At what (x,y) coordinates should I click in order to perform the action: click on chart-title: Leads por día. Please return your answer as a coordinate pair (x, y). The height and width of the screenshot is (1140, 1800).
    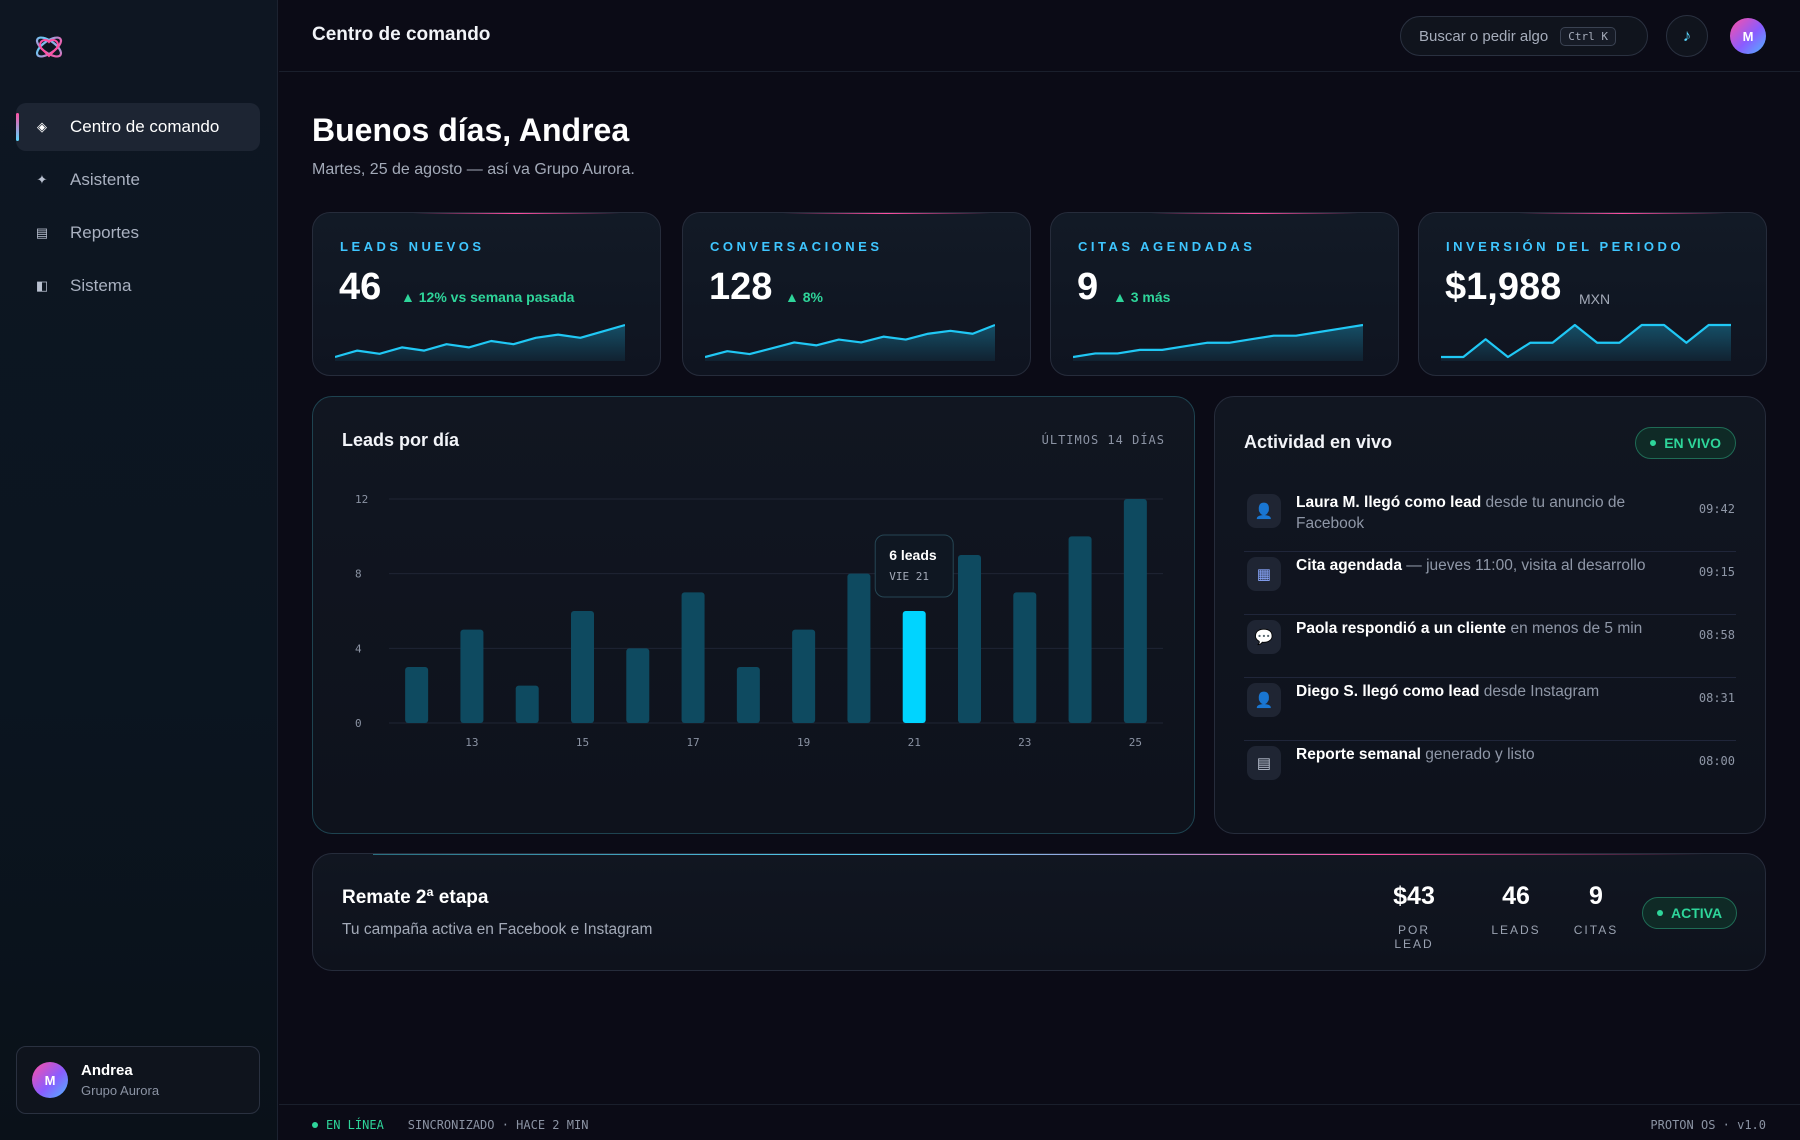
    Looking at the image, I should click on (401, 440).